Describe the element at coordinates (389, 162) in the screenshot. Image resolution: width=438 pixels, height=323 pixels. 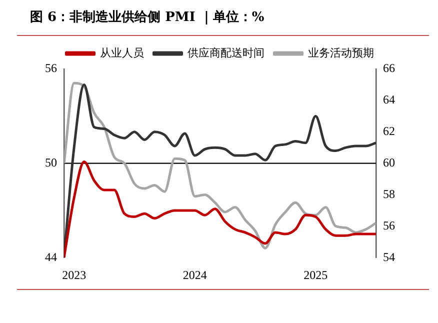
I see `y2-tick-label: 60` at that location.